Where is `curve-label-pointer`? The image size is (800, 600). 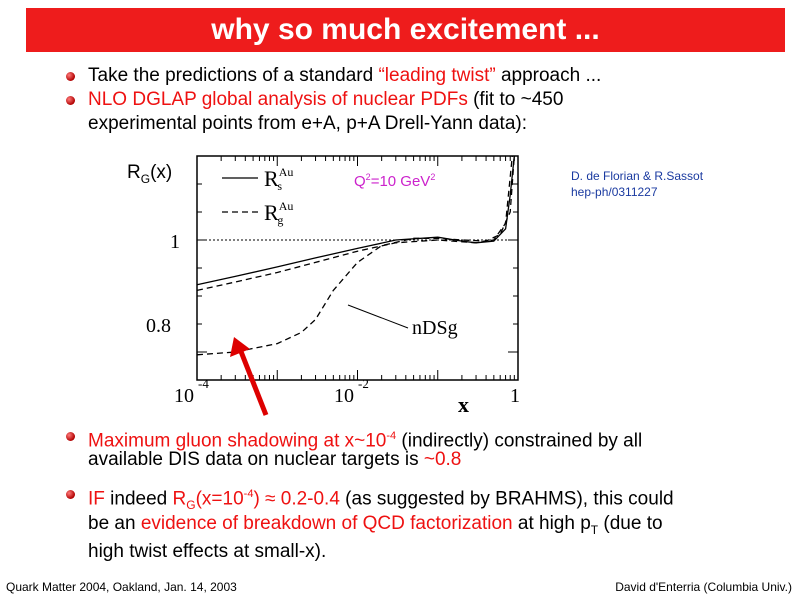 curve-label-pointer is located at coordinates (378, 316).